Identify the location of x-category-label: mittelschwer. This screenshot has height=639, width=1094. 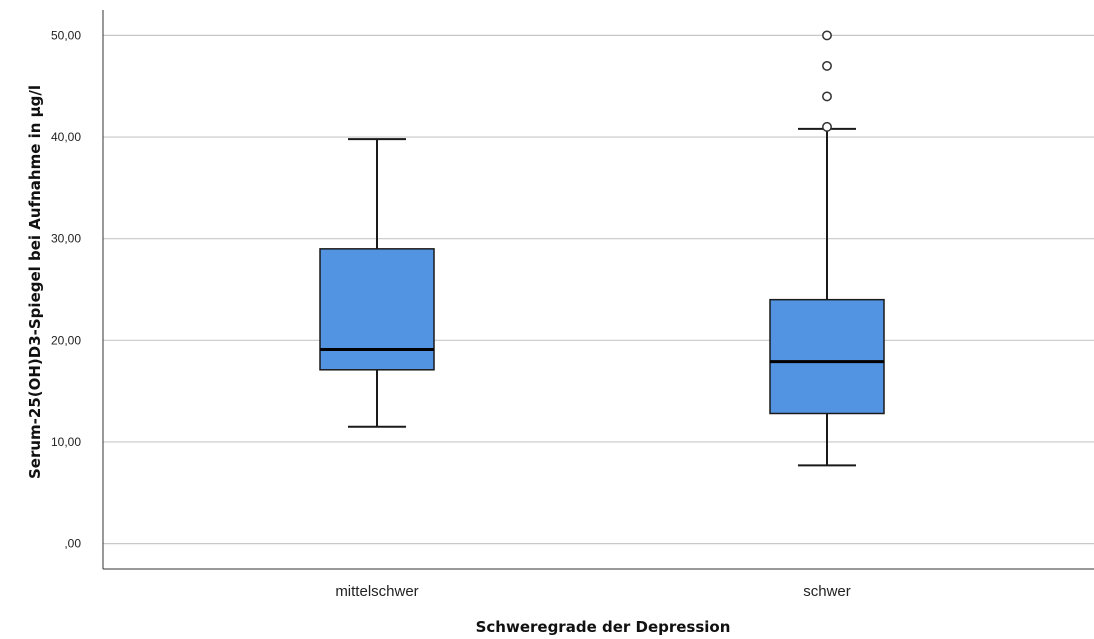
(376, 591).